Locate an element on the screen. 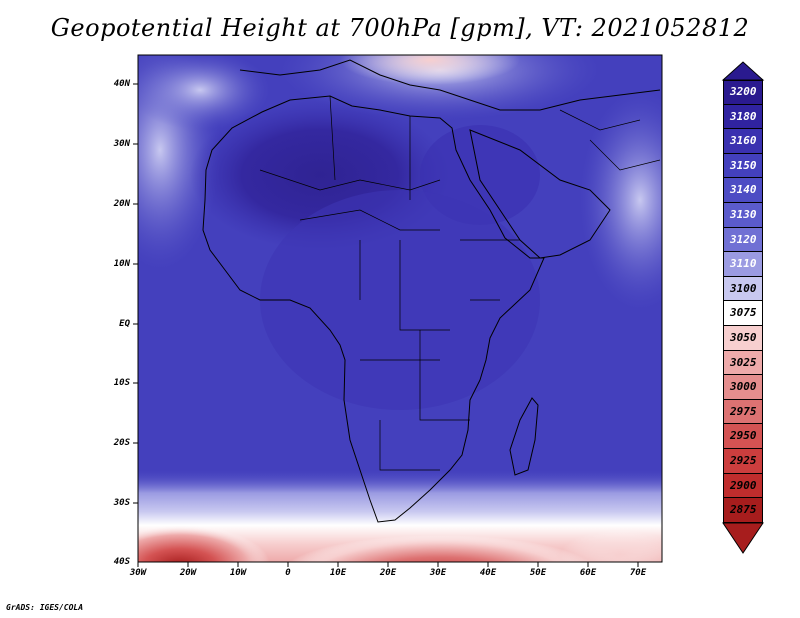 The height and width of the screenshot is (618, 800). lat-label: 10S is located at coordinates (121, 383).